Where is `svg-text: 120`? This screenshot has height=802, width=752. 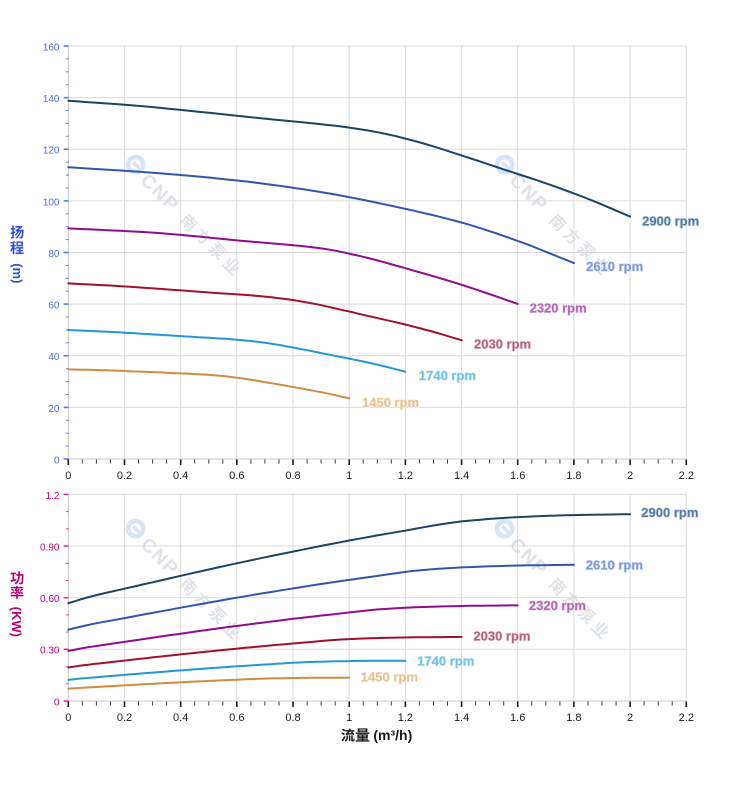 svg-text: 120 is located at coordinates (51, 151).